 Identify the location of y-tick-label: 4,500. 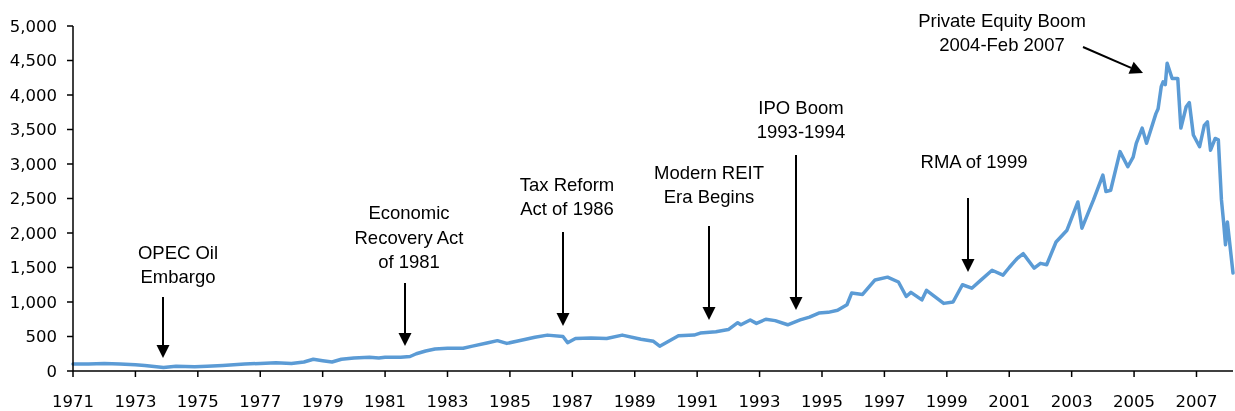
(33, 61).